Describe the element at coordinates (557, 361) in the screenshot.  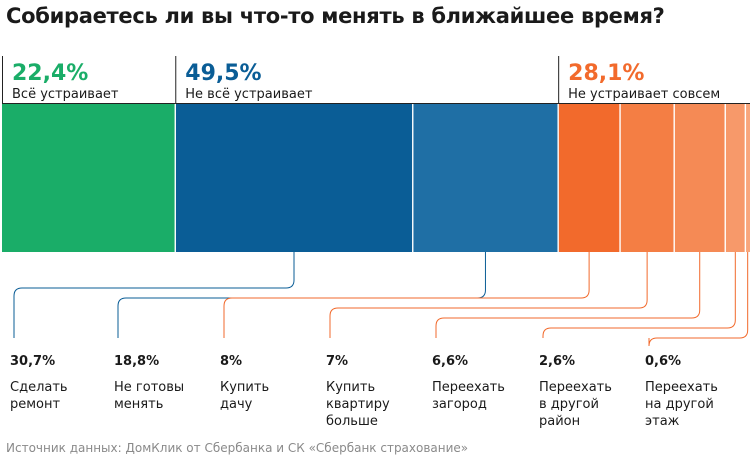
I see `answer-value: 2,6%` at that location.